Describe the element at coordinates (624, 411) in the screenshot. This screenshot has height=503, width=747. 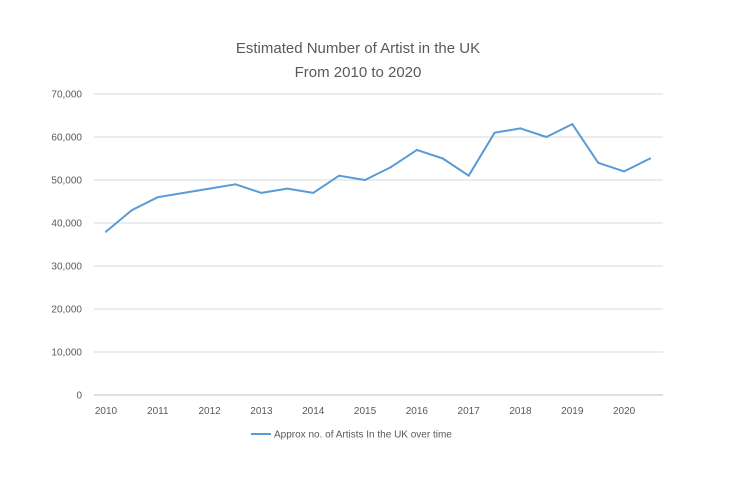
I see `x-tick-label: 2020` at that location.